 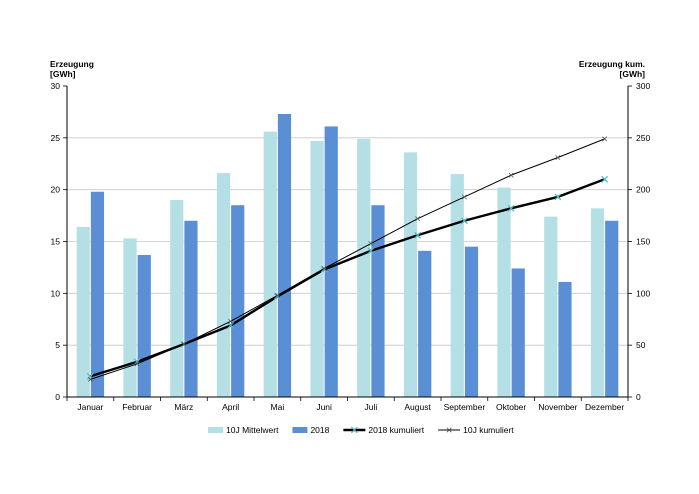 I want to click on y-axis-title-right: Erzeugung kum. [GWh], so click(x=612, y=69).